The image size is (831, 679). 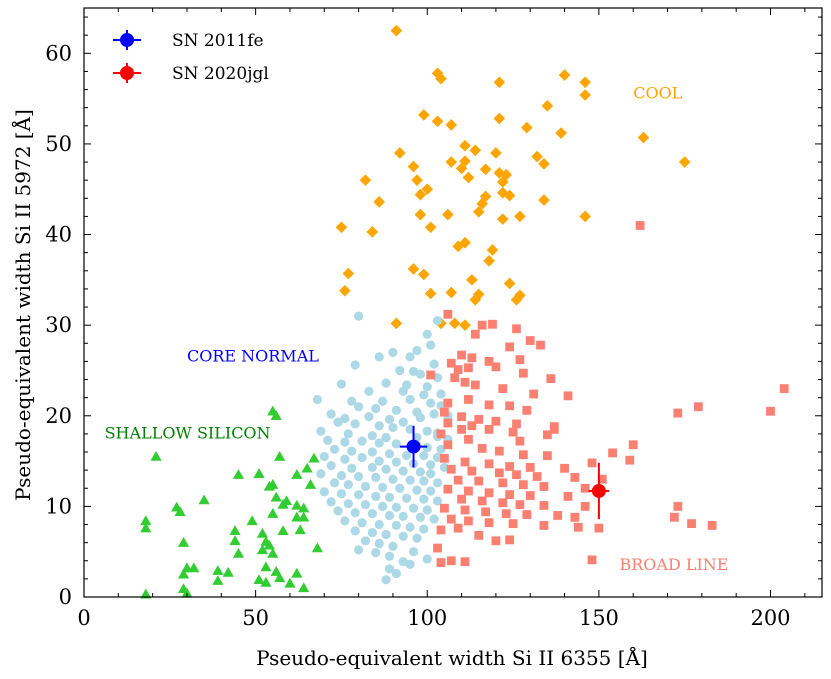 I want to click on annotation-shallow-silicon: SHALLOW SILICON, so click(x=188, y=432).